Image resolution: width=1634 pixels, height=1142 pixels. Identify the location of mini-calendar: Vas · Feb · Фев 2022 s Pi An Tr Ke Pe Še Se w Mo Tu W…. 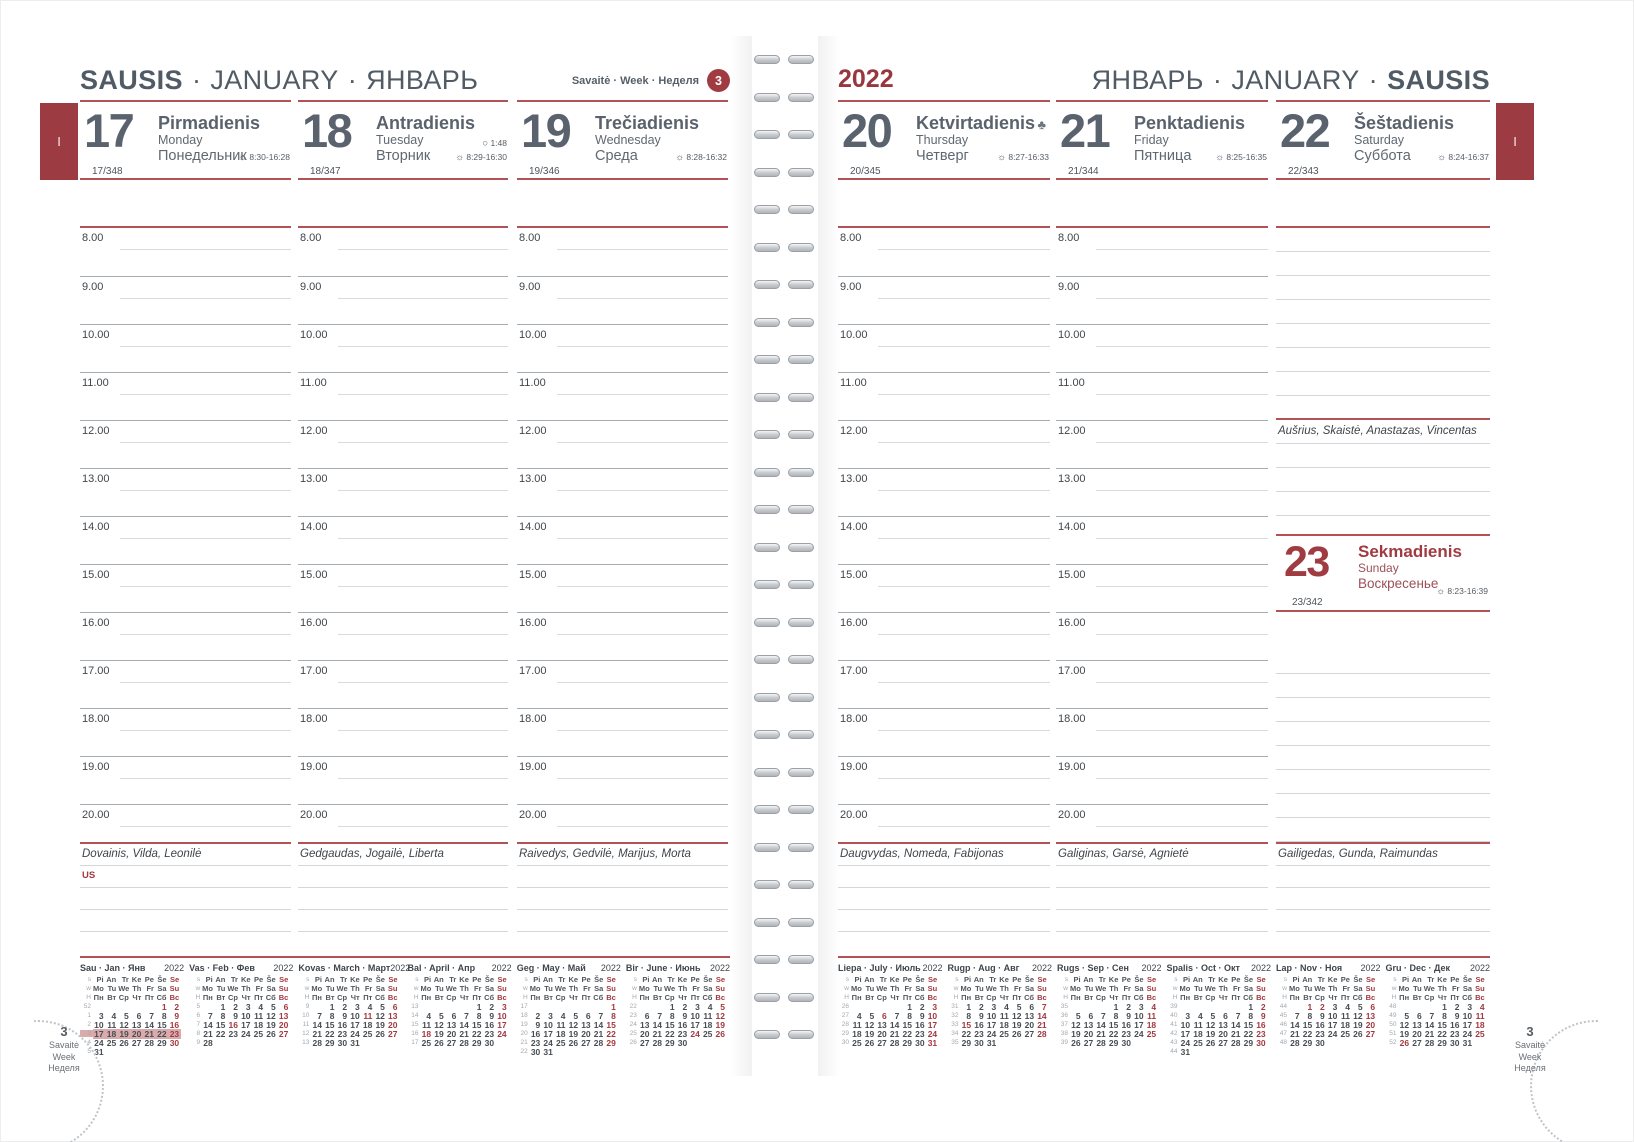
(241, 1009).